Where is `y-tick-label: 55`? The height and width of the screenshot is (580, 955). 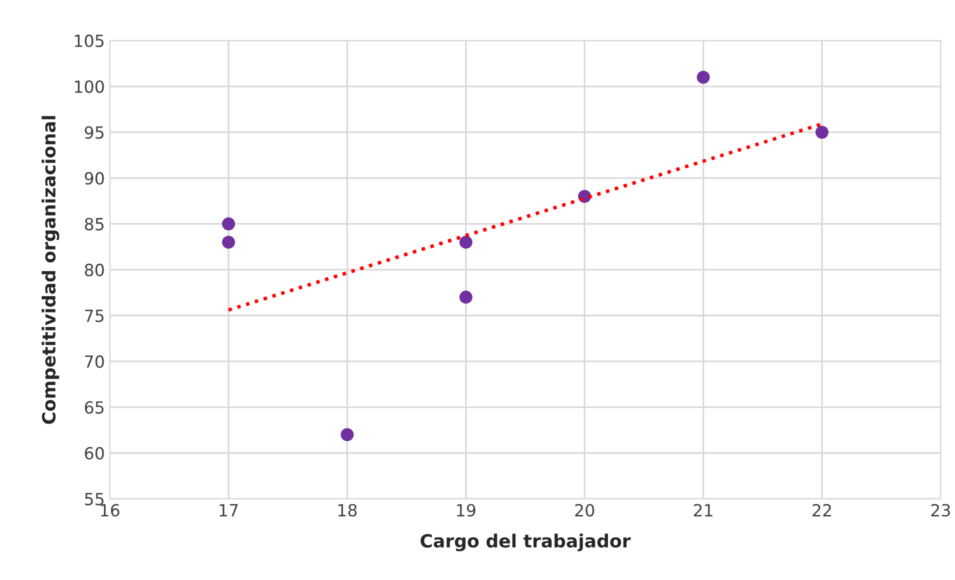
y-tick-label: 55 is located at coordinates (94, 499).